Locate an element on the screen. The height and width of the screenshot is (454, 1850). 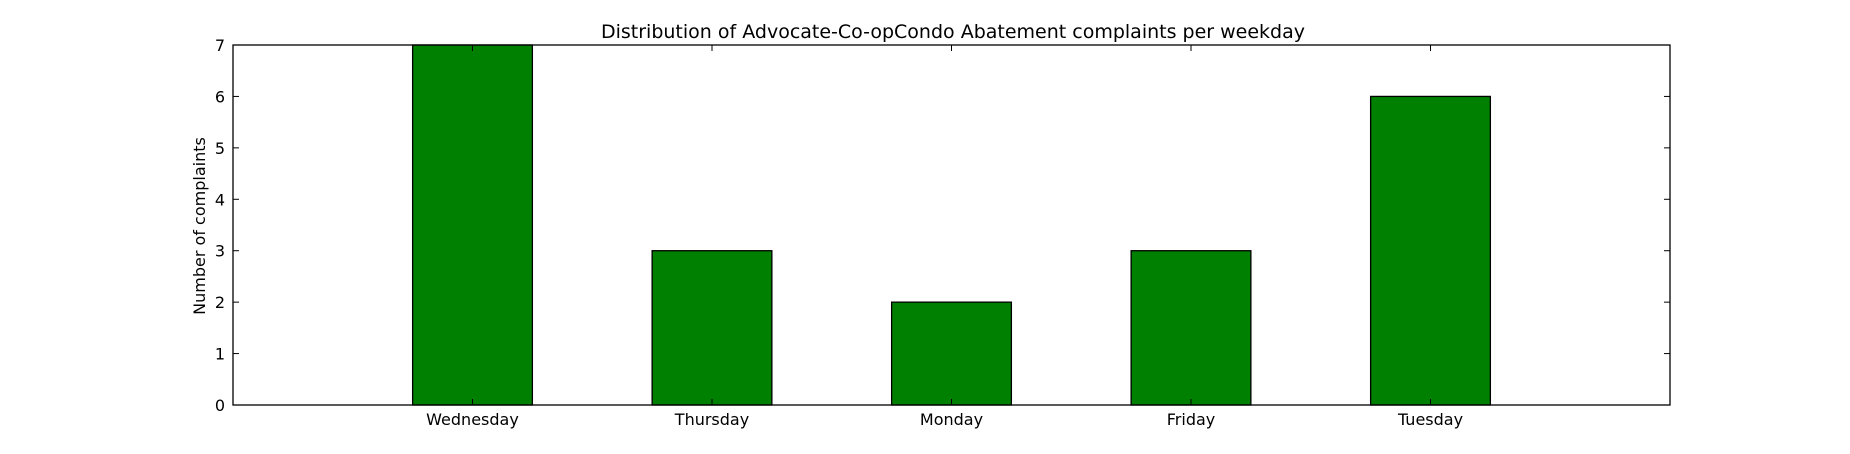
x-tick-label: Wednesday is located at coordinates (472, 419).